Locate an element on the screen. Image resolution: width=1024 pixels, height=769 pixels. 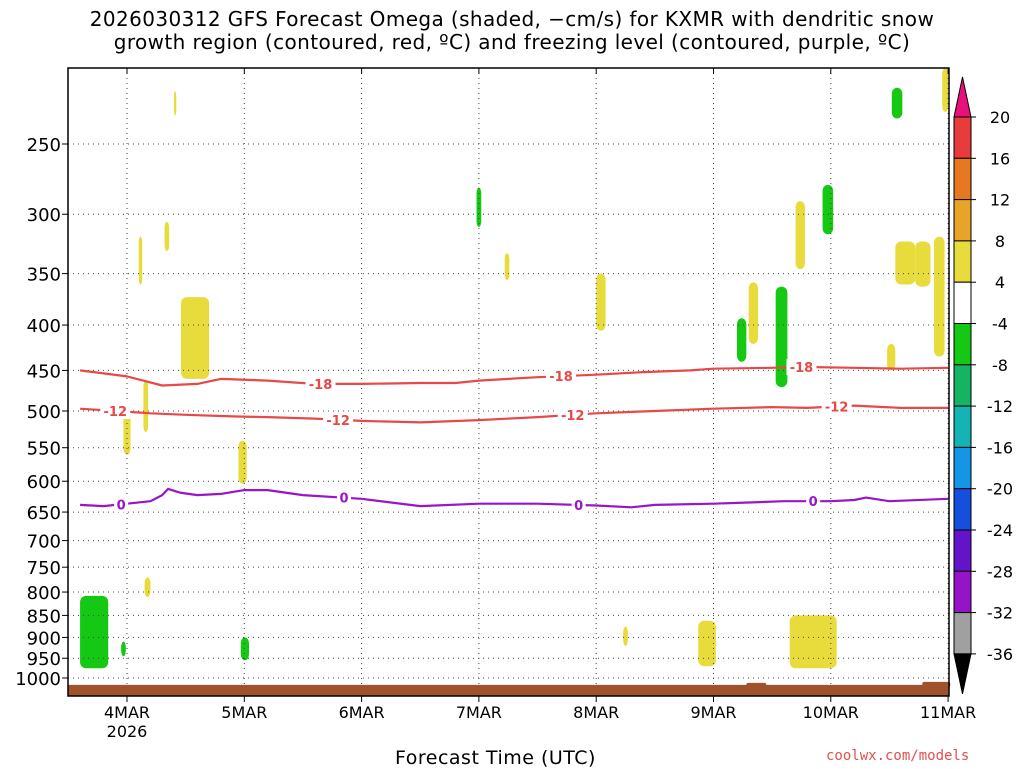
x-tick-label-7MAR: 7MAR is located at coordinates (479, 712).